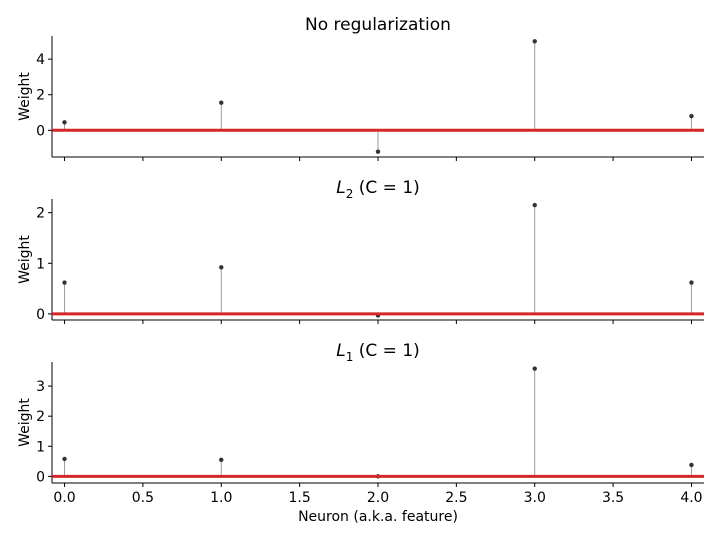 The height and width of the screenshot is (540, 720). Describe the element at coordinates (456, 498) in the screenshot. I see `x-tick-label: 2.5` at that location.